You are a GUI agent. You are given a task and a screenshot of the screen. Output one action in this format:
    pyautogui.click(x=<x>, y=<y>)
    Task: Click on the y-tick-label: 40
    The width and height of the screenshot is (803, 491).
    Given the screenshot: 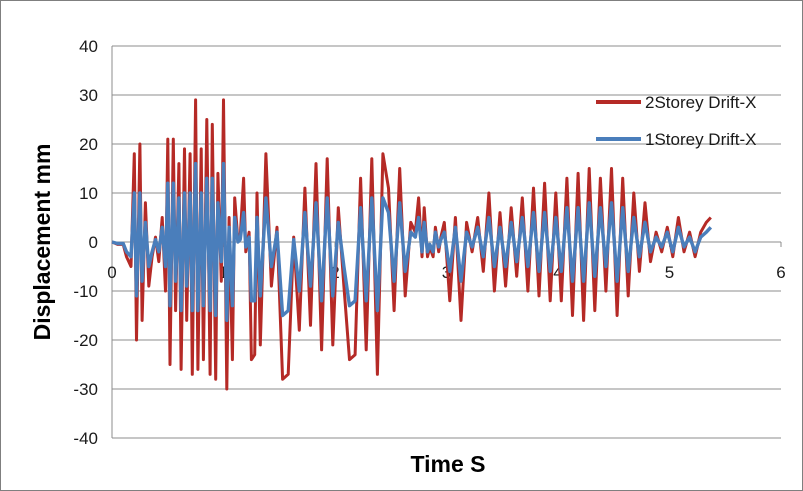 What is the action you would take?
    pyautogui.click(x=88, y=46)
    